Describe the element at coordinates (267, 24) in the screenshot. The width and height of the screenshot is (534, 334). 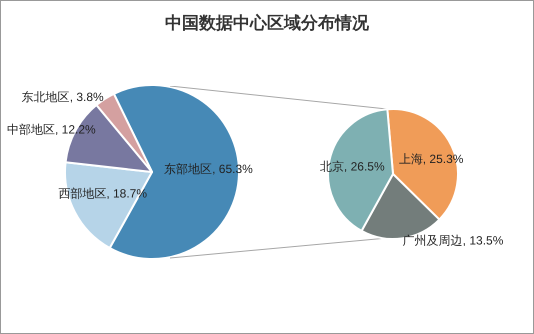
I see `chart-title: 中国数据中心区域分布情况` at that location.